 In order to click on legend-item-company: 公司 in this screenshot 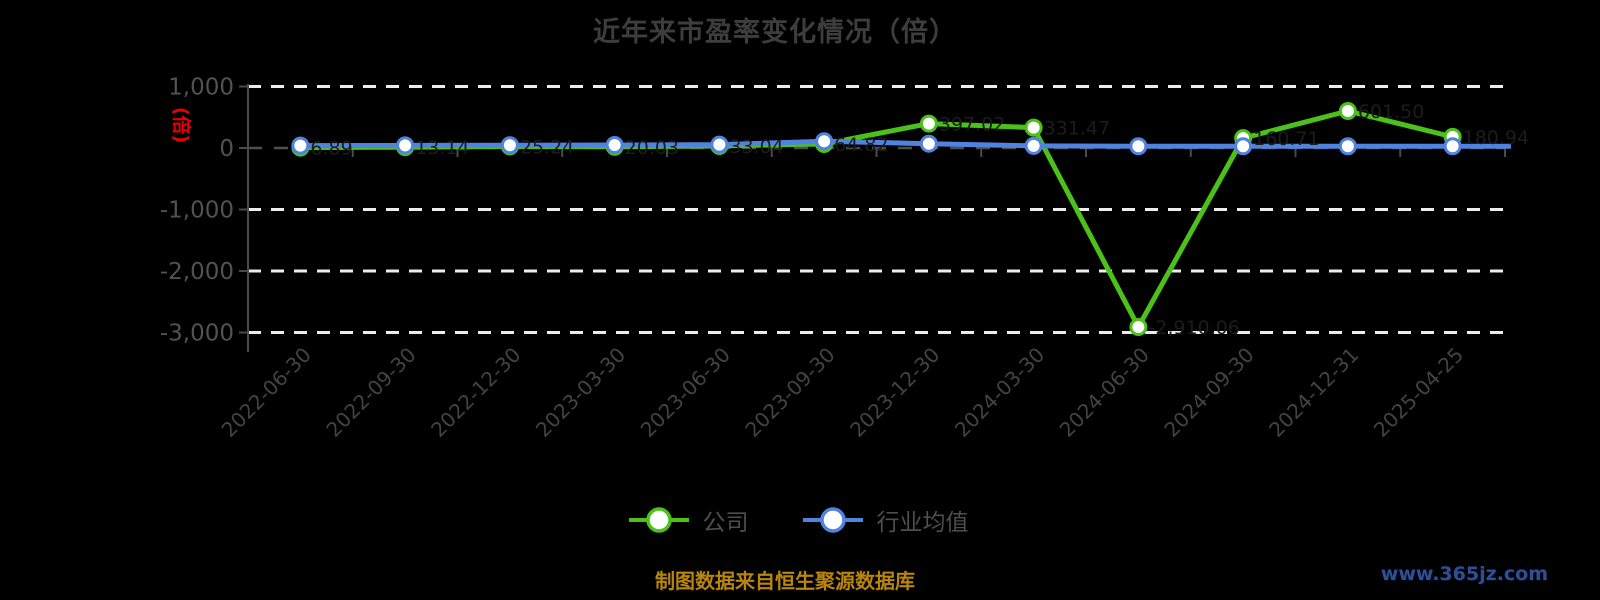, I will do `click(688, 520)`.